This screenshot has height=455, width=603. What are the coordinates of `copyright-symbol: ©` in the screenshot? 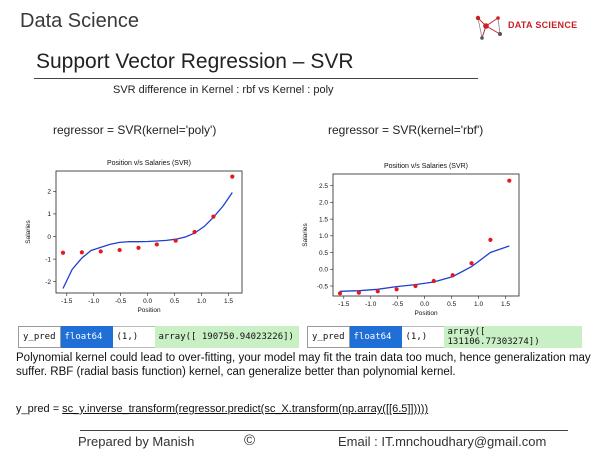 It's located at (250, 440).